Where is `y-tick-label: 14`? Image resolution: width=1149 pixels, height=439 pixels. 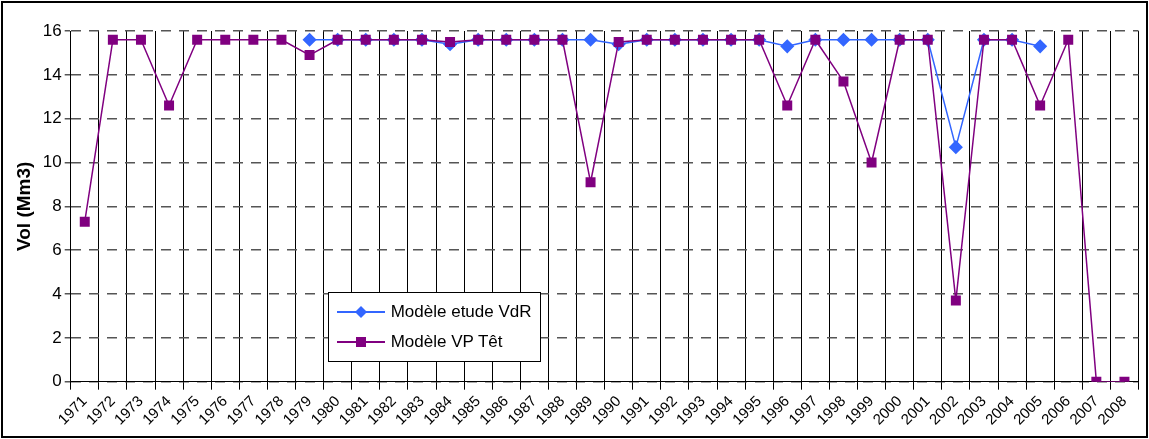
y-tick-label: 14 is located at coordinates (52, 74).